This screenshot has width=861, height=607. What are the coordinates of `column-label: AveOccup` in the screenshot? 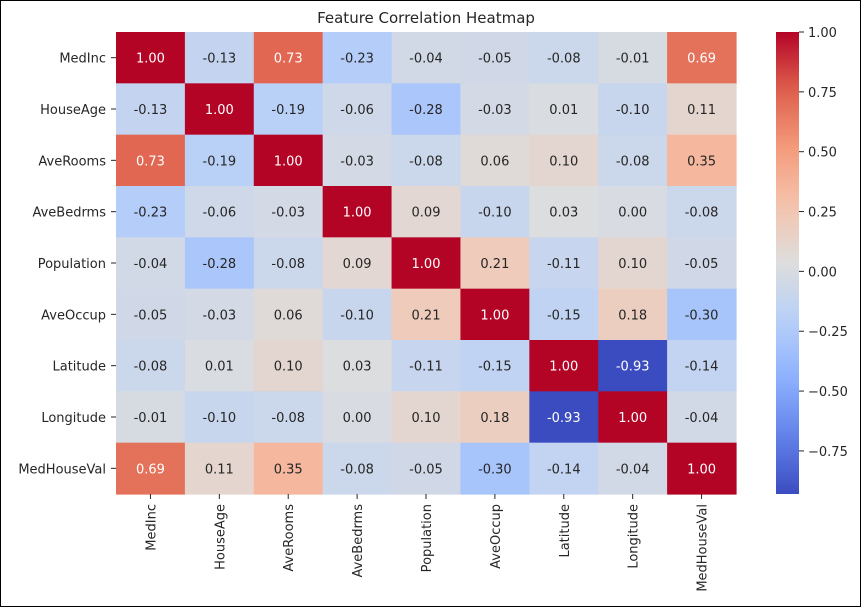 It's located at (496, 536).